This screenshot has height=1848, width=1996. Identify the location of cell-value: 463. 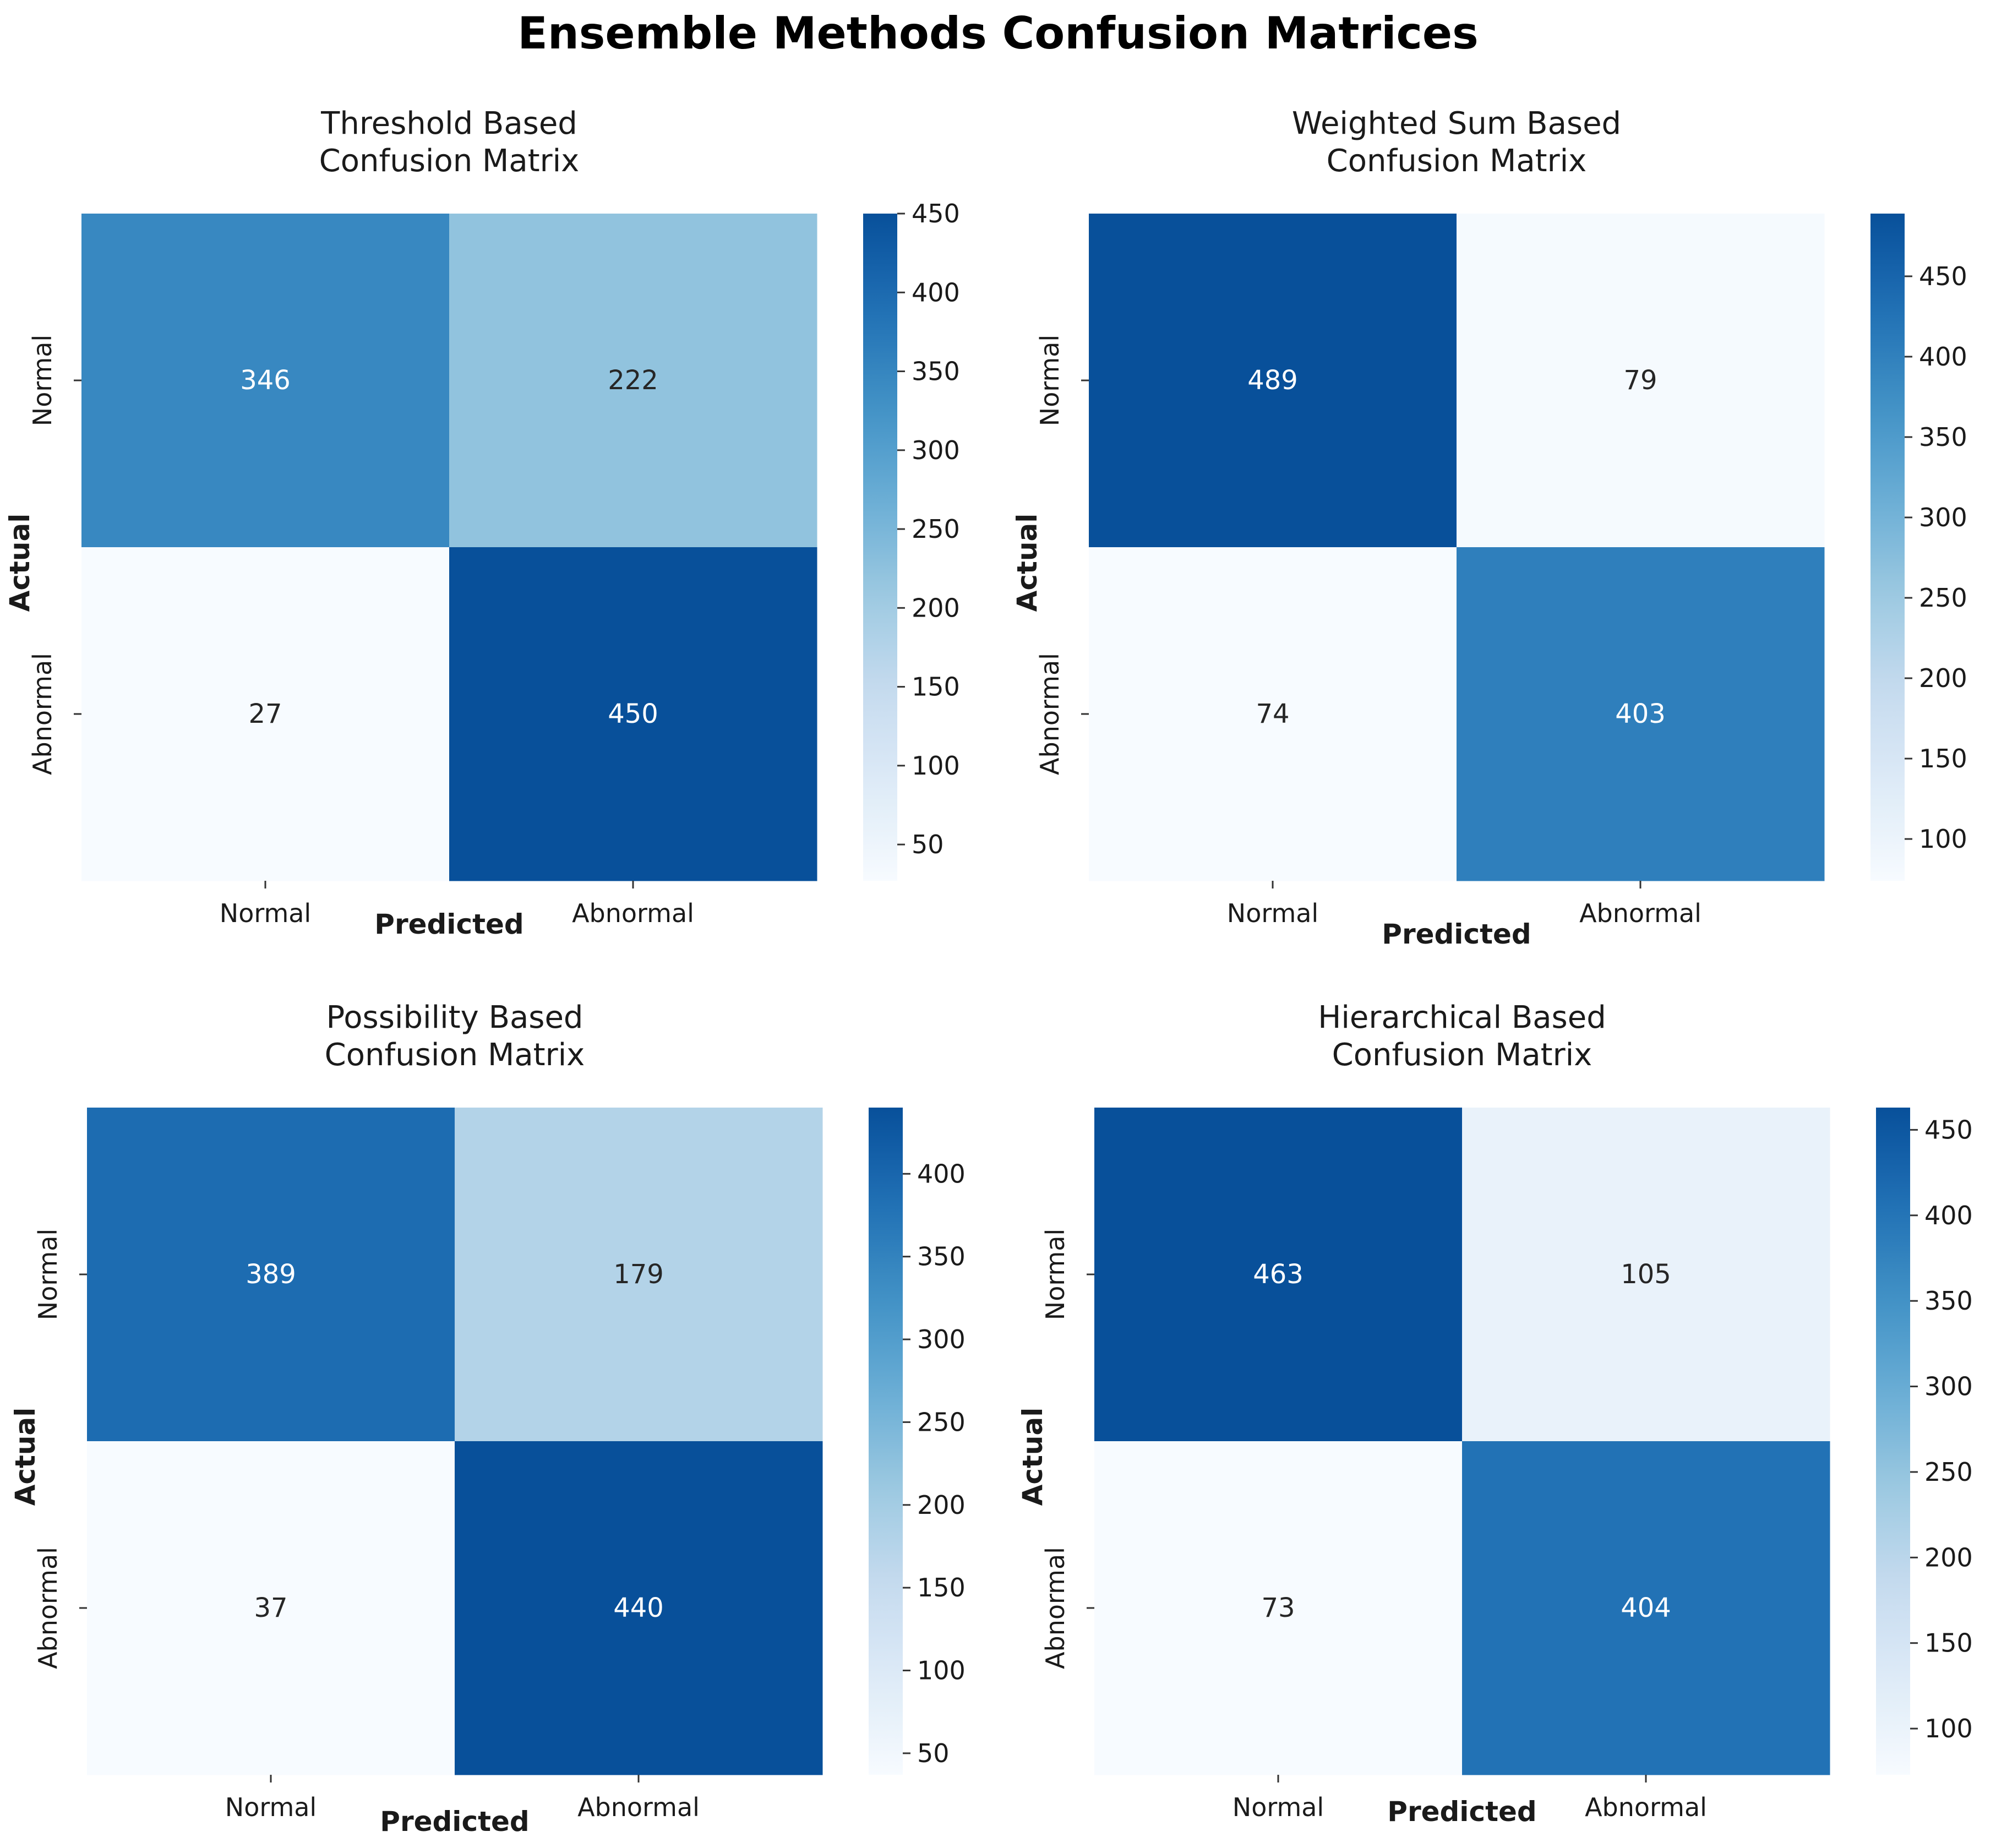
(1278, 1274).